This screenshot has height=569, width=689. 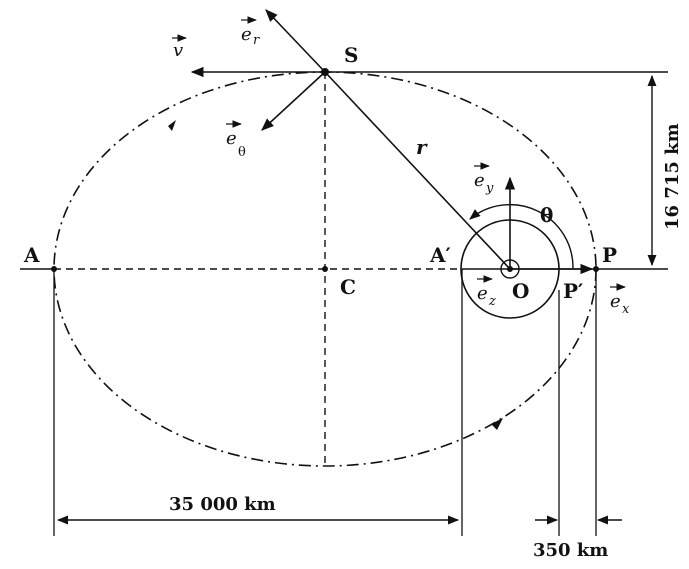 I want to click on label-p-prime: P′, so click(x=573, y=291).